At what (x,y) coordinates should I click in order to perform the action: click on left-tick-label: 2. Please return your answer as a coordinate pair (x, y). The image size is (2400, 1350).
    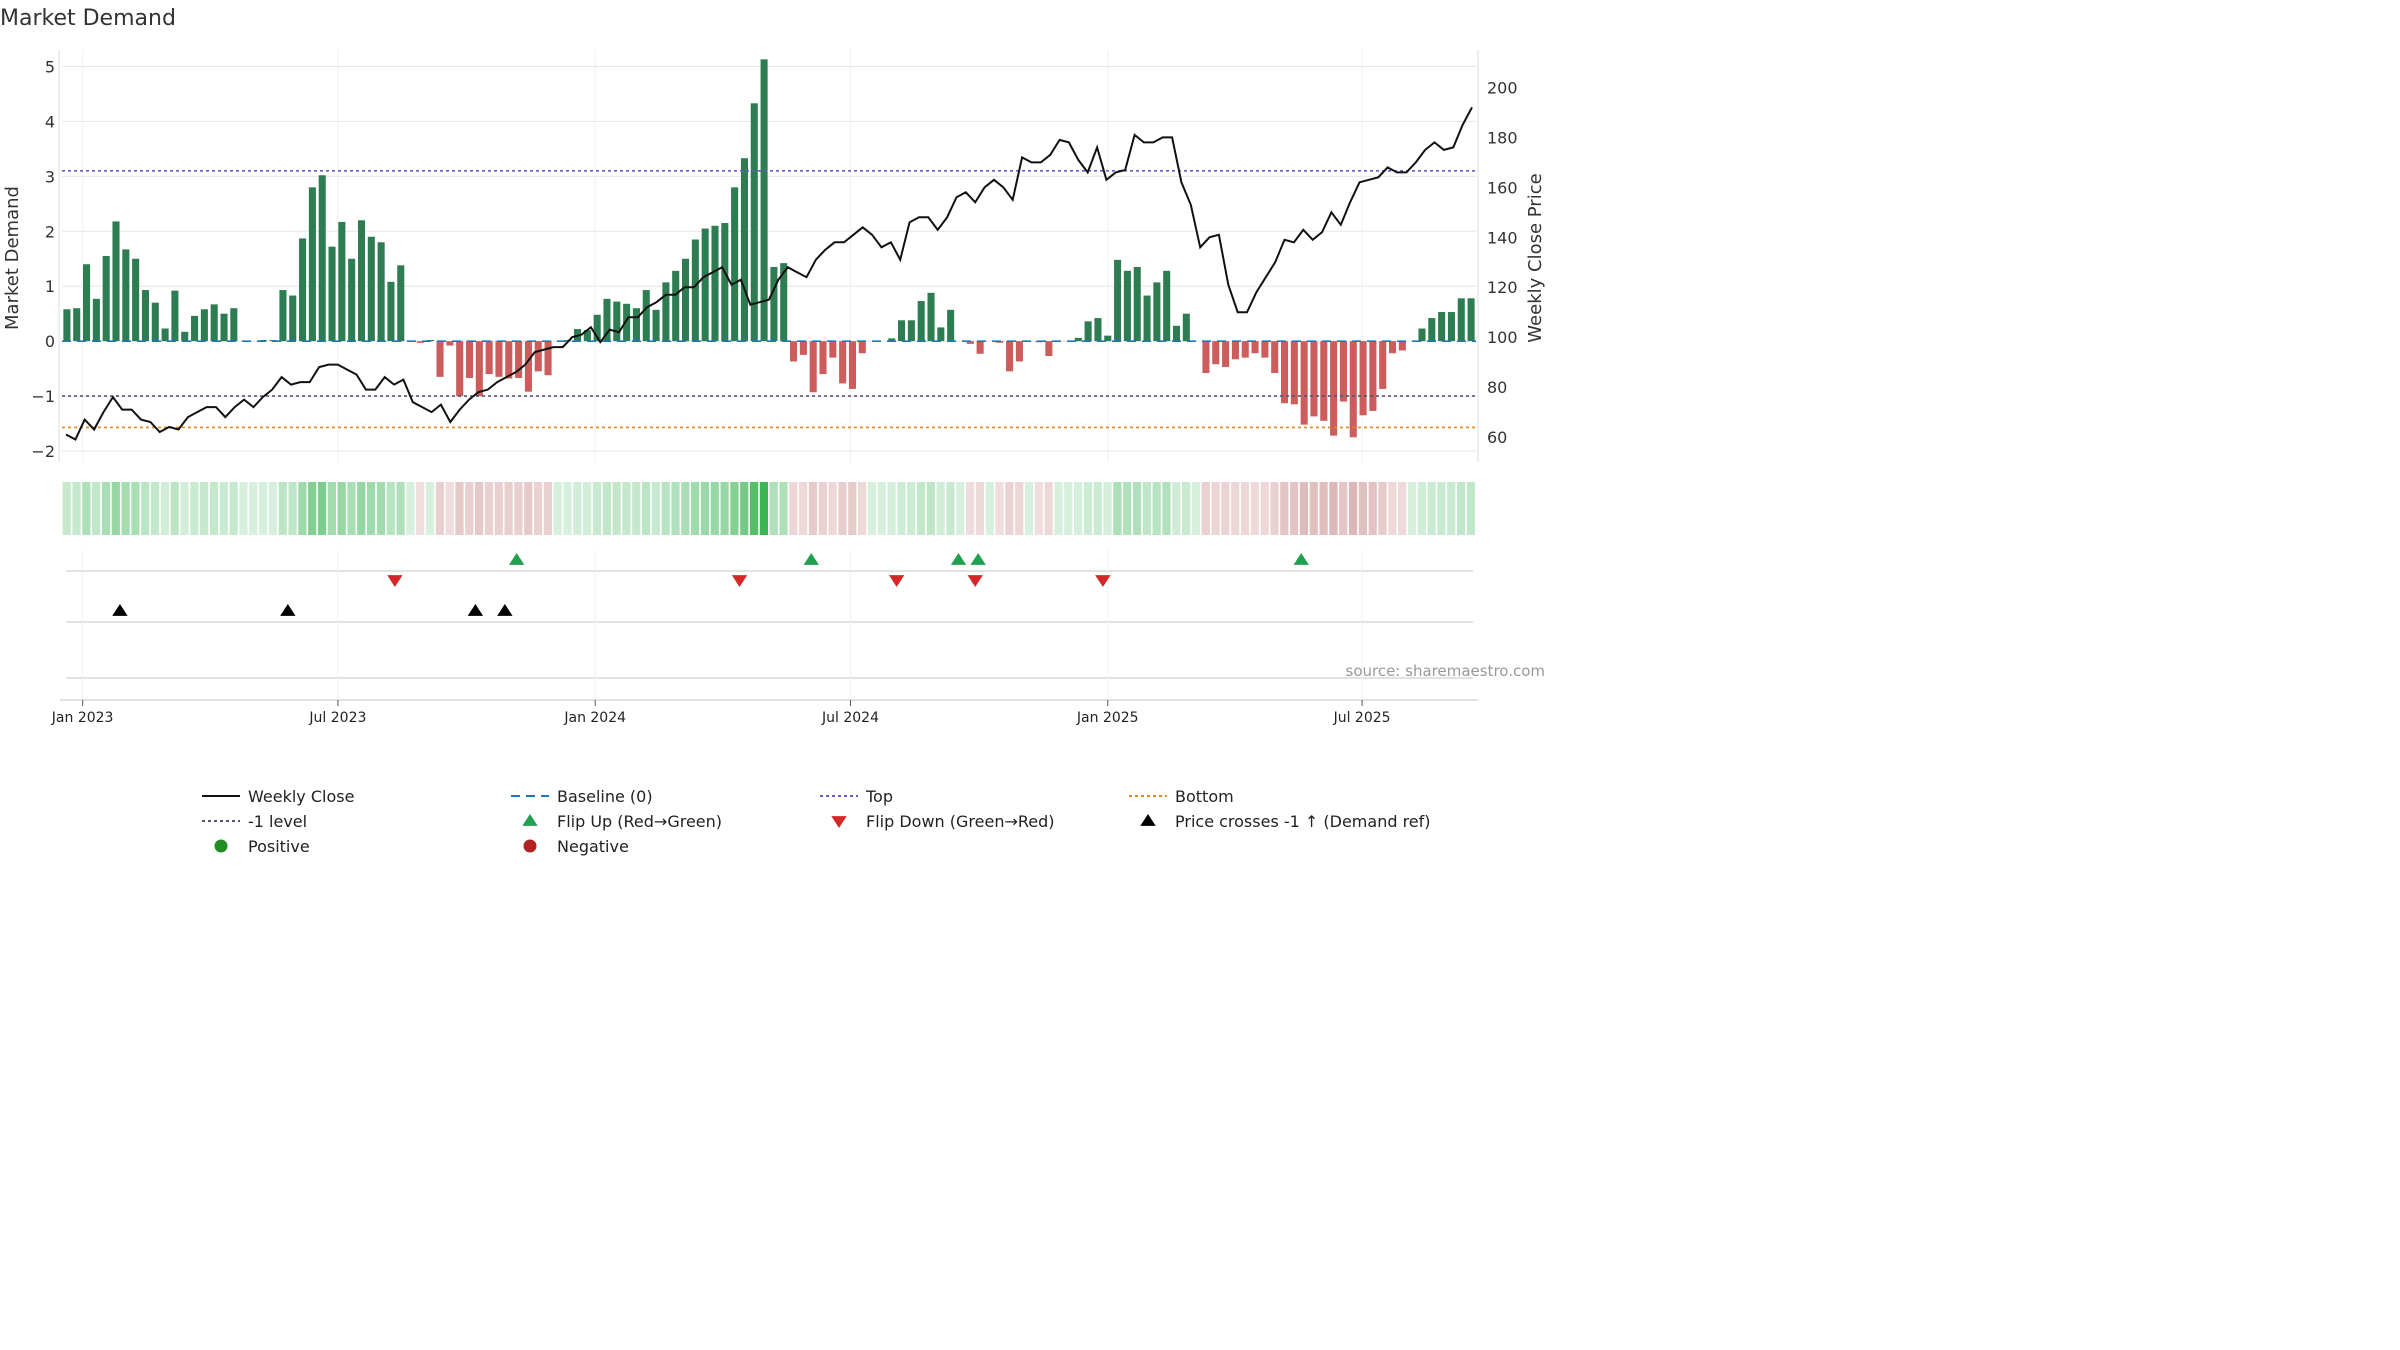
    Looking at the image, I should click on (50, 231).